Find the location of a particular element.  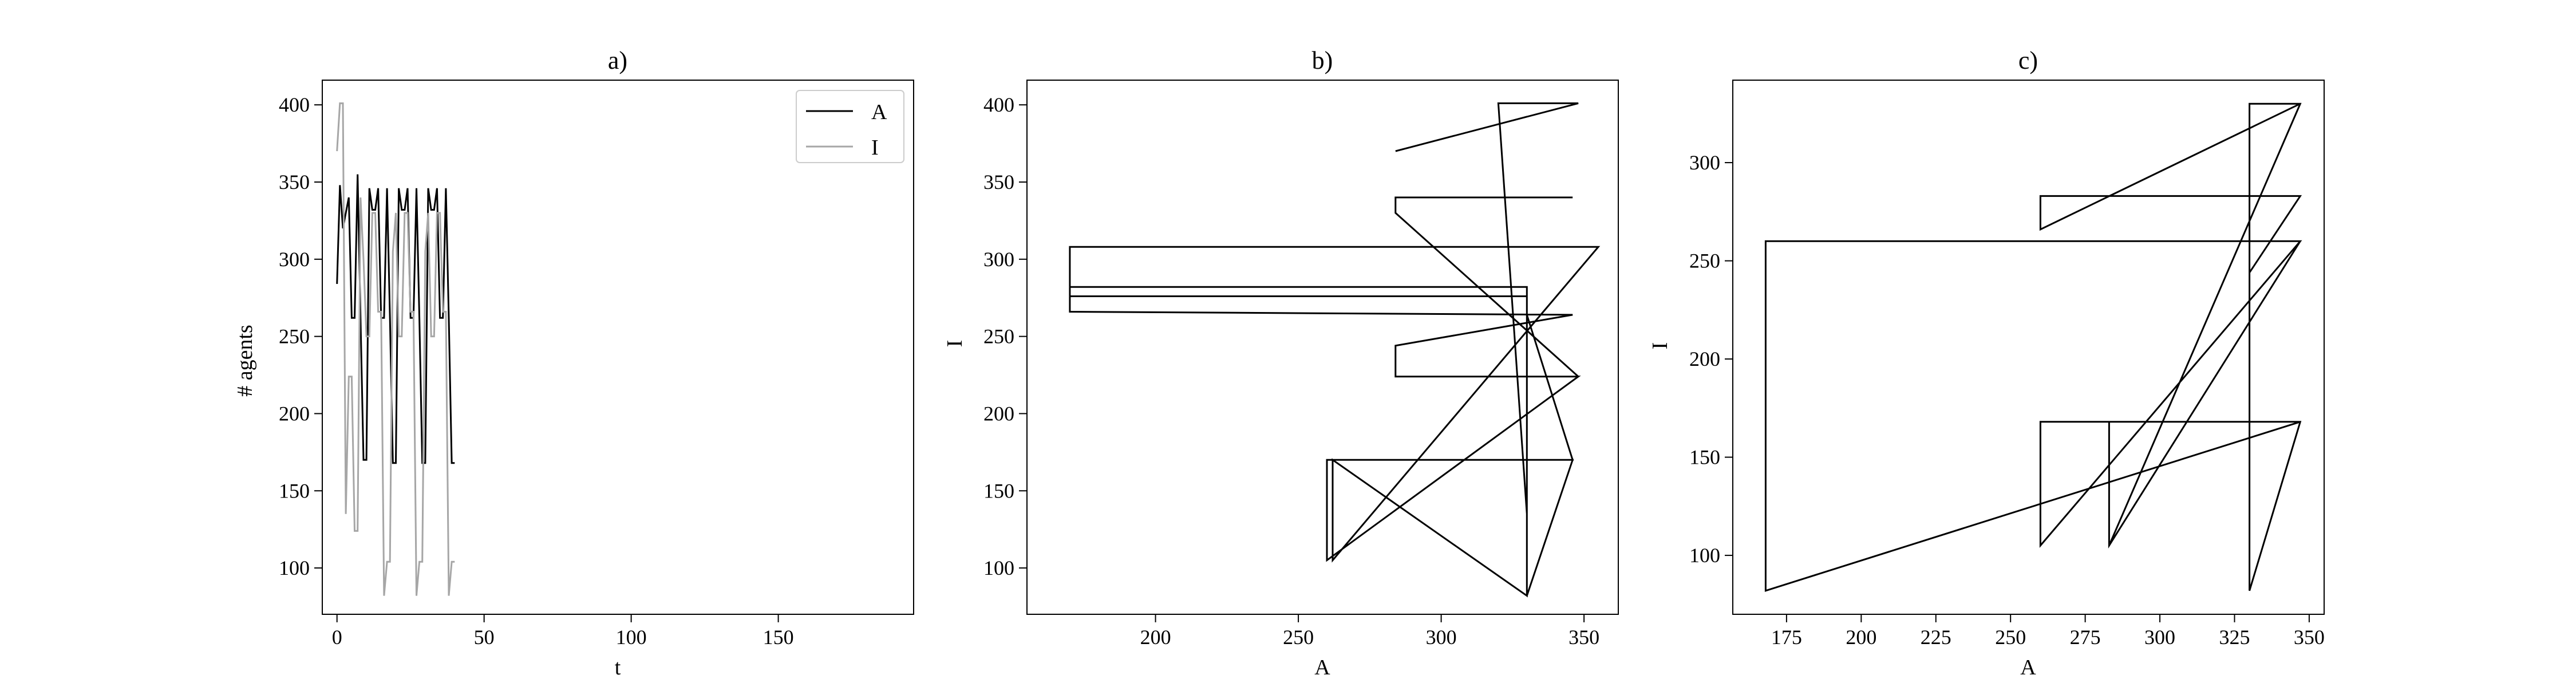

x-tick-label-c: 225 is located at coordinates (1936, 638).